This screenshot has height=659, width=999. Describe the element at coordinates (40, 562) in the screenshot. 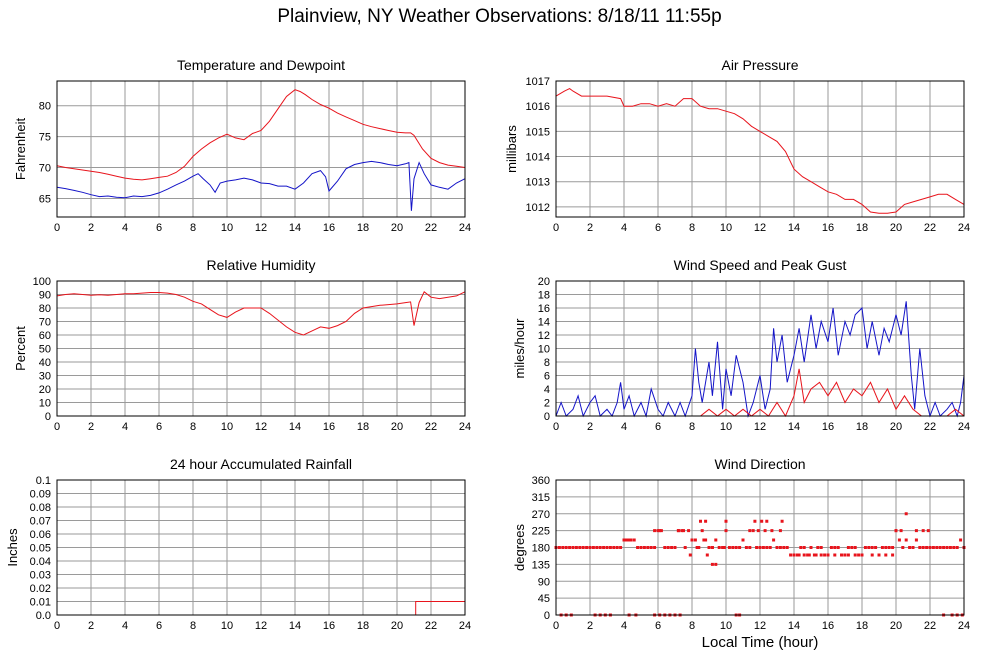

I see `y-tick-label: 0.04` at that location.